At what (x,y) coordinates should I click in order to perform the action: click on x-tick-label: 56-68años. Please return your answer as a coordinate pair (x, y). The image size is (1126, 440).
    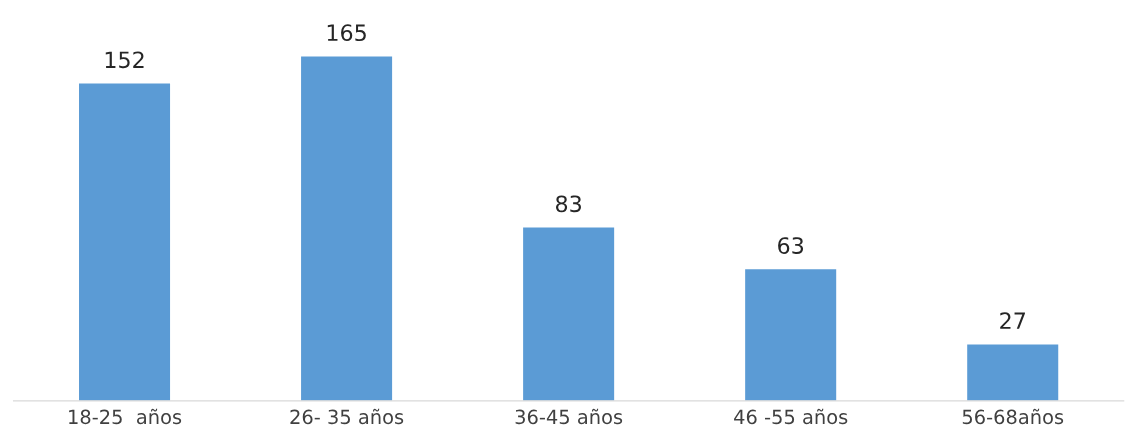
    Looking at the image, I should click on (1013, 416).